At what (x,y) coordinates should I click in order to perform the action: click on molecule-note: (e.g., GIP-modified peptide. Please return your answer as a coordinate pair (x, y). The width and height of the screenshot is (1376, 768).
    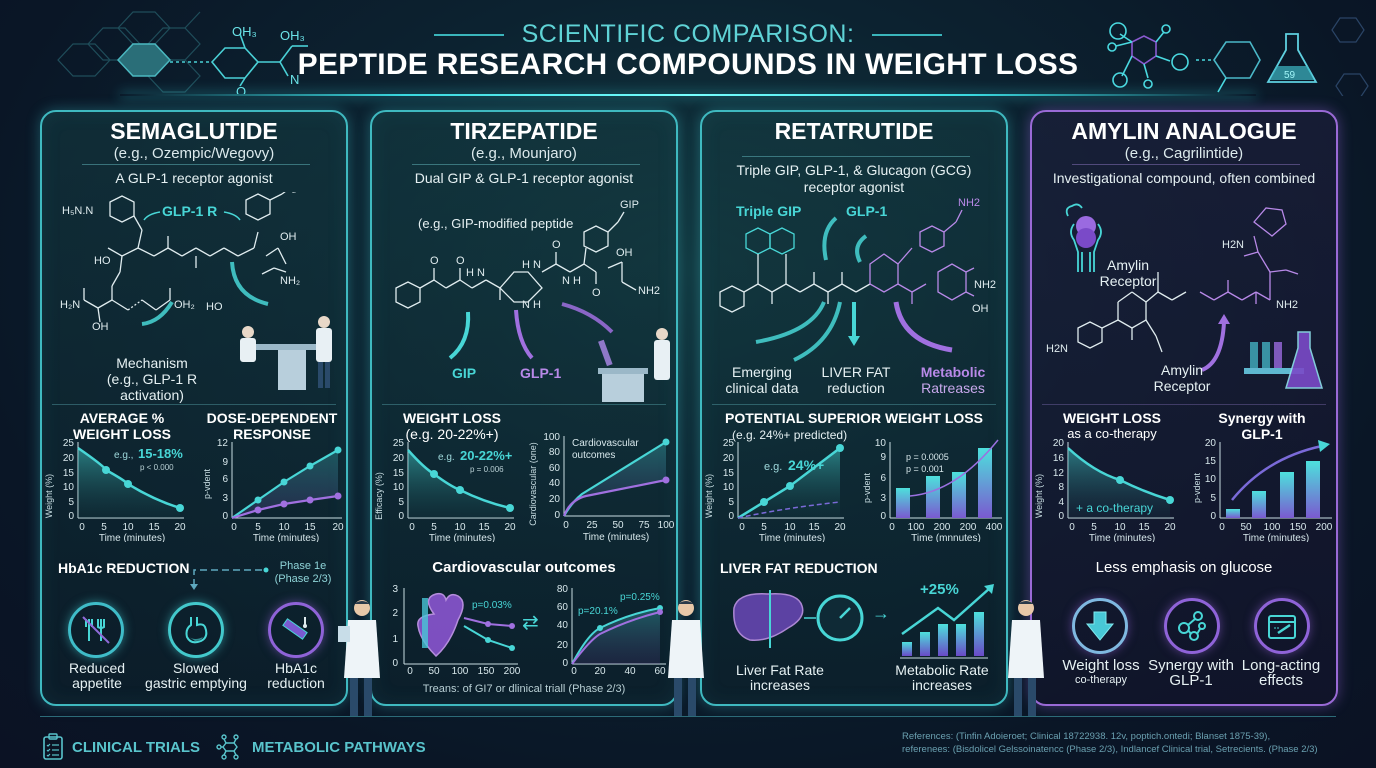
    Looking at the image, I should click on (495, 223).